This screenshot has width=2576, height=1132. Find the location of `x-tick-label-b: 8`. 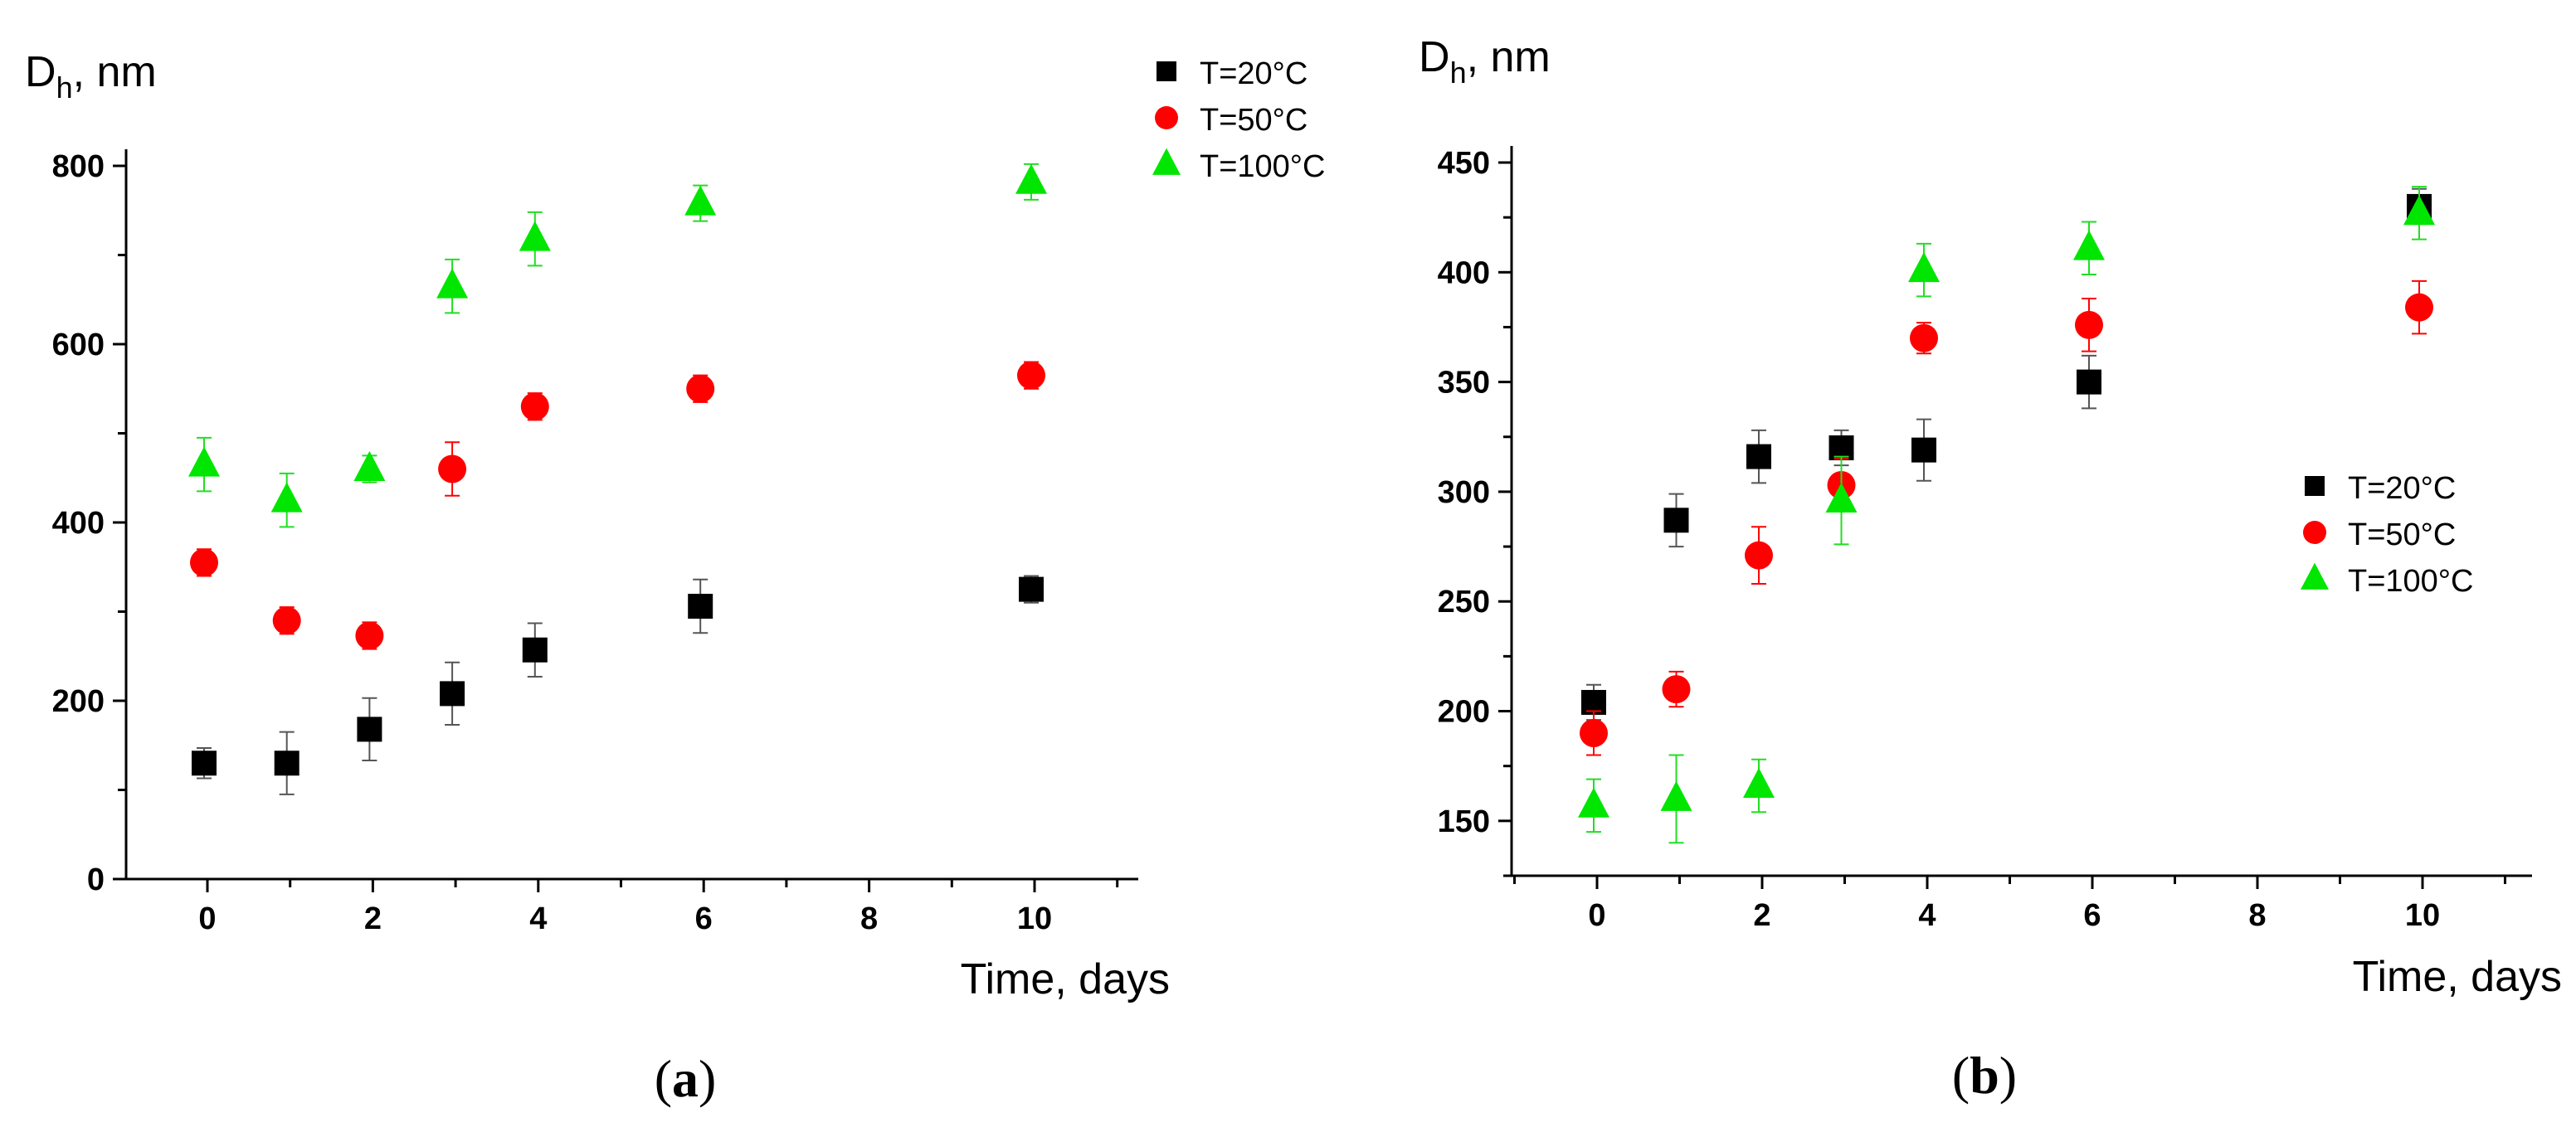

x-tick-label-b: 8 is located at coordinates (2257, 915).